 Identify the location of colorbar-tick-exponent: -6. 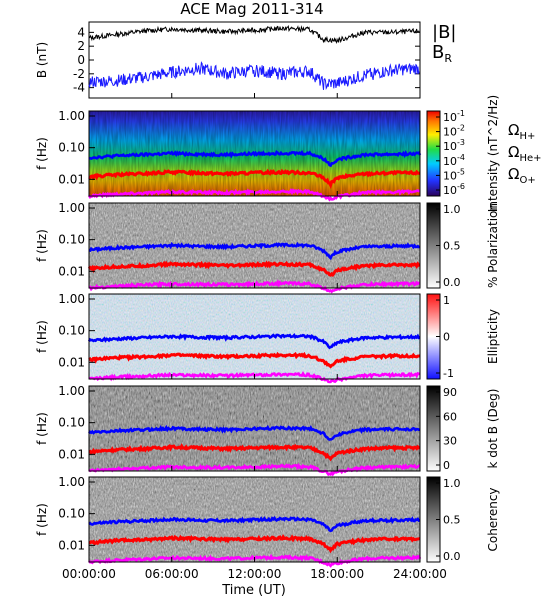
(461, 186).